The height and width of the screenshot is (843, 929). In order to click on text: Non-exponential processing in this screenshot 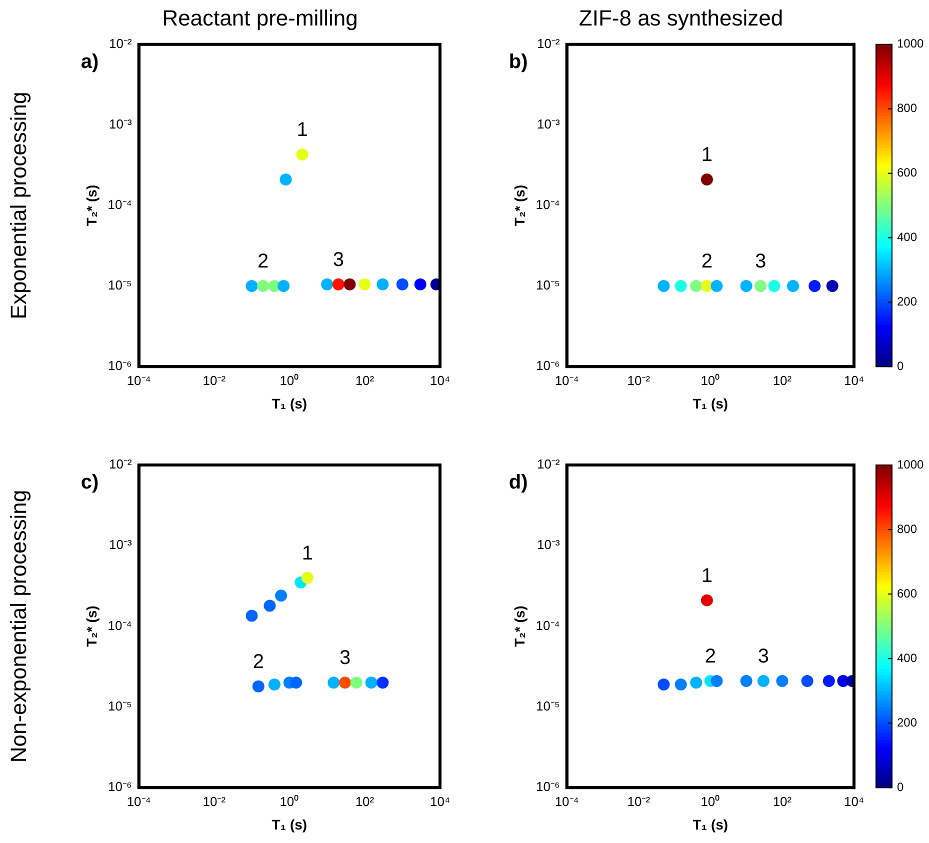, I will do `click(19, 626)`.